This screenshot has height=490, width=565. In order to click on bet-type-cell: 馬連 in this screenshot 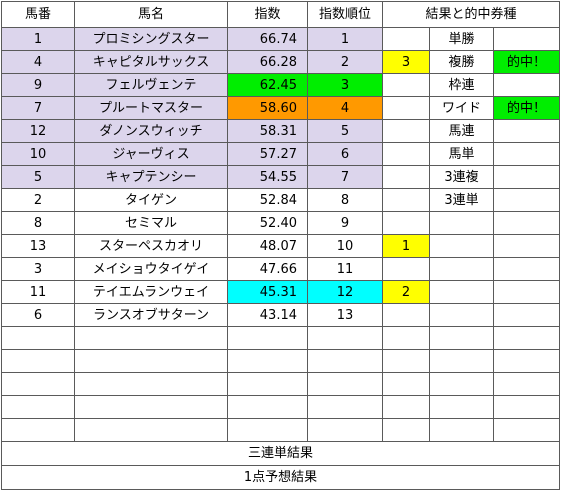, I will do `click(461, 131)`.